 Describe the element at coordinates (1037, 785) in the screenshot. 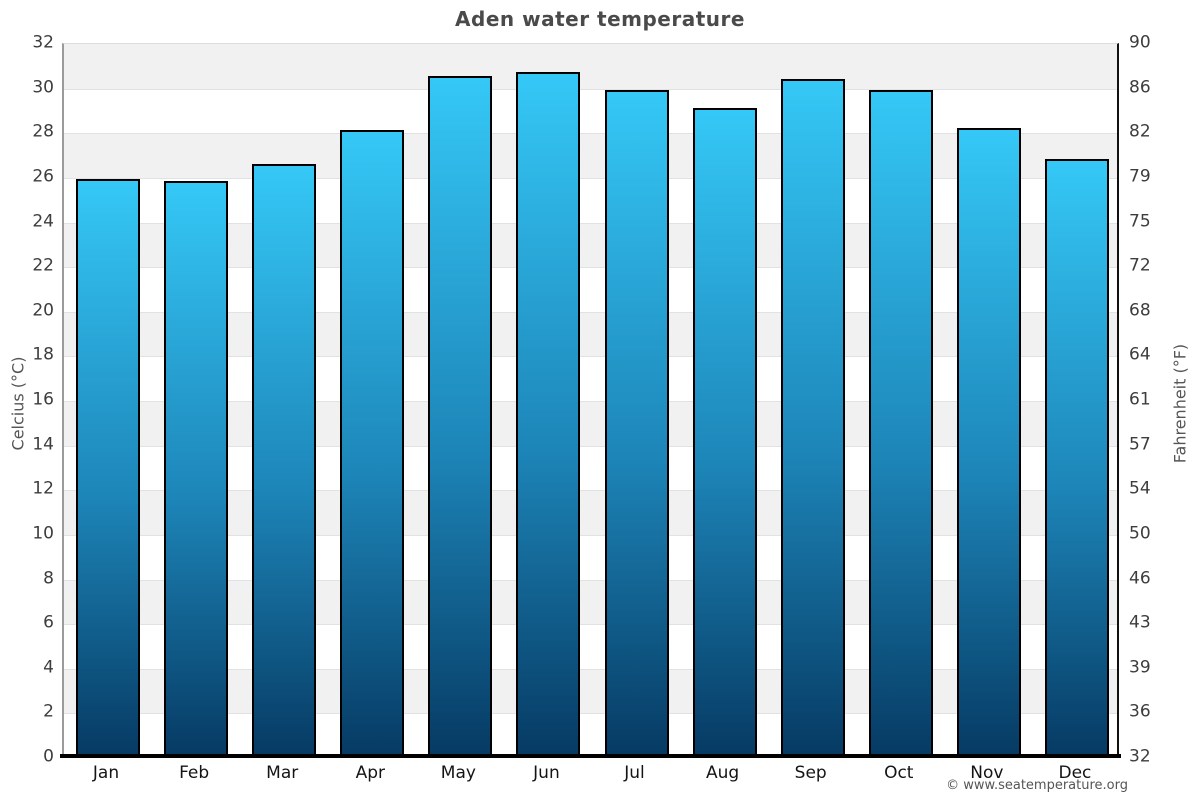

I see `copyright-text: © www.seatemperature.org` at that location.